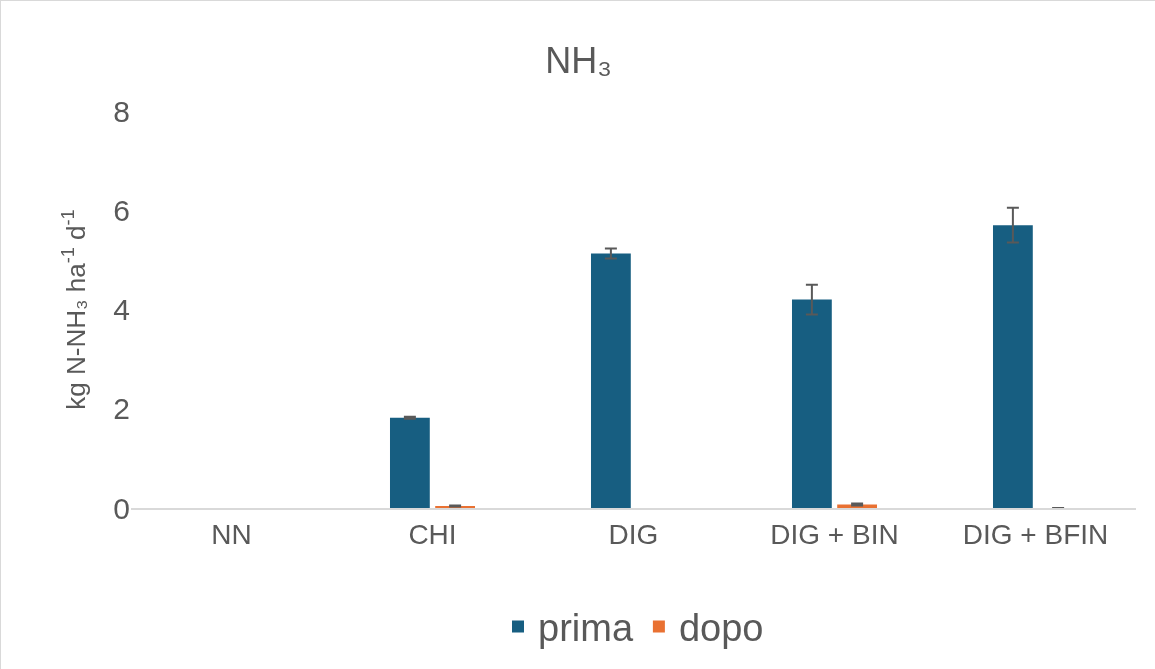  Describe the element at coordinates (231, 534) in the screenshot. I see `x-tick-label: NN` at that location.